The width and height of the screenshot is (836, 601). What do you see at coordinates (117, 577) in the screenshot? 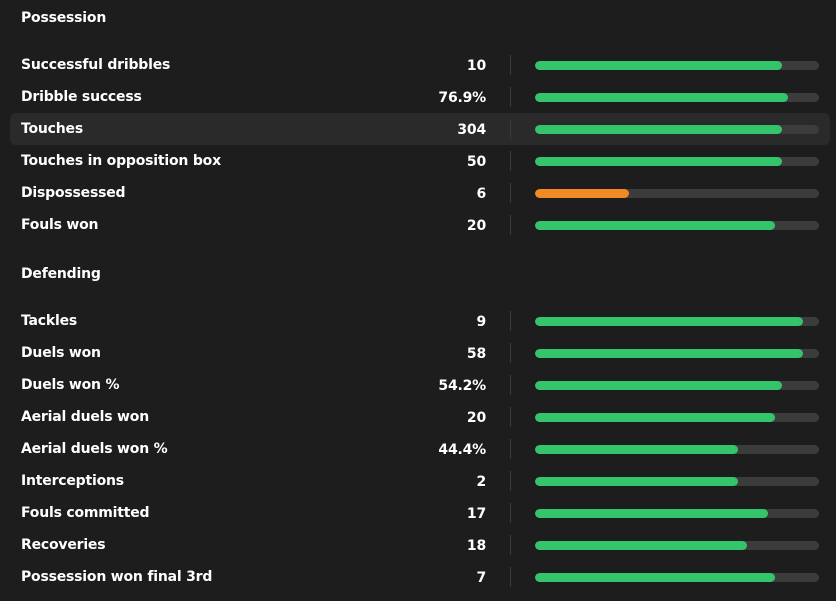
I see `stat-label: Possession won final 3rd` at bounding box center [117, 577].